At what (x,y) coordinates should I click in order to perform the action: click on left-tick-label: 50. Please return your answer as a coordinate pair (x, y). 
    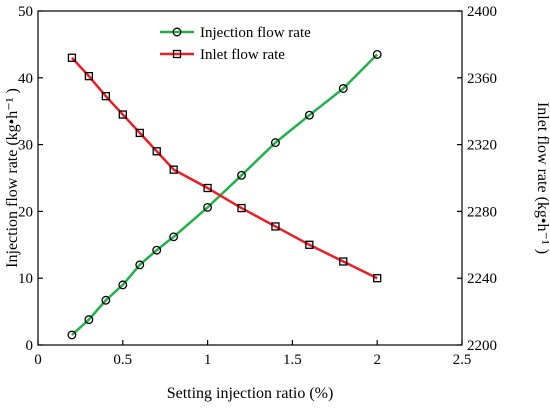
    Looking at the image, I should click on (25, 12).